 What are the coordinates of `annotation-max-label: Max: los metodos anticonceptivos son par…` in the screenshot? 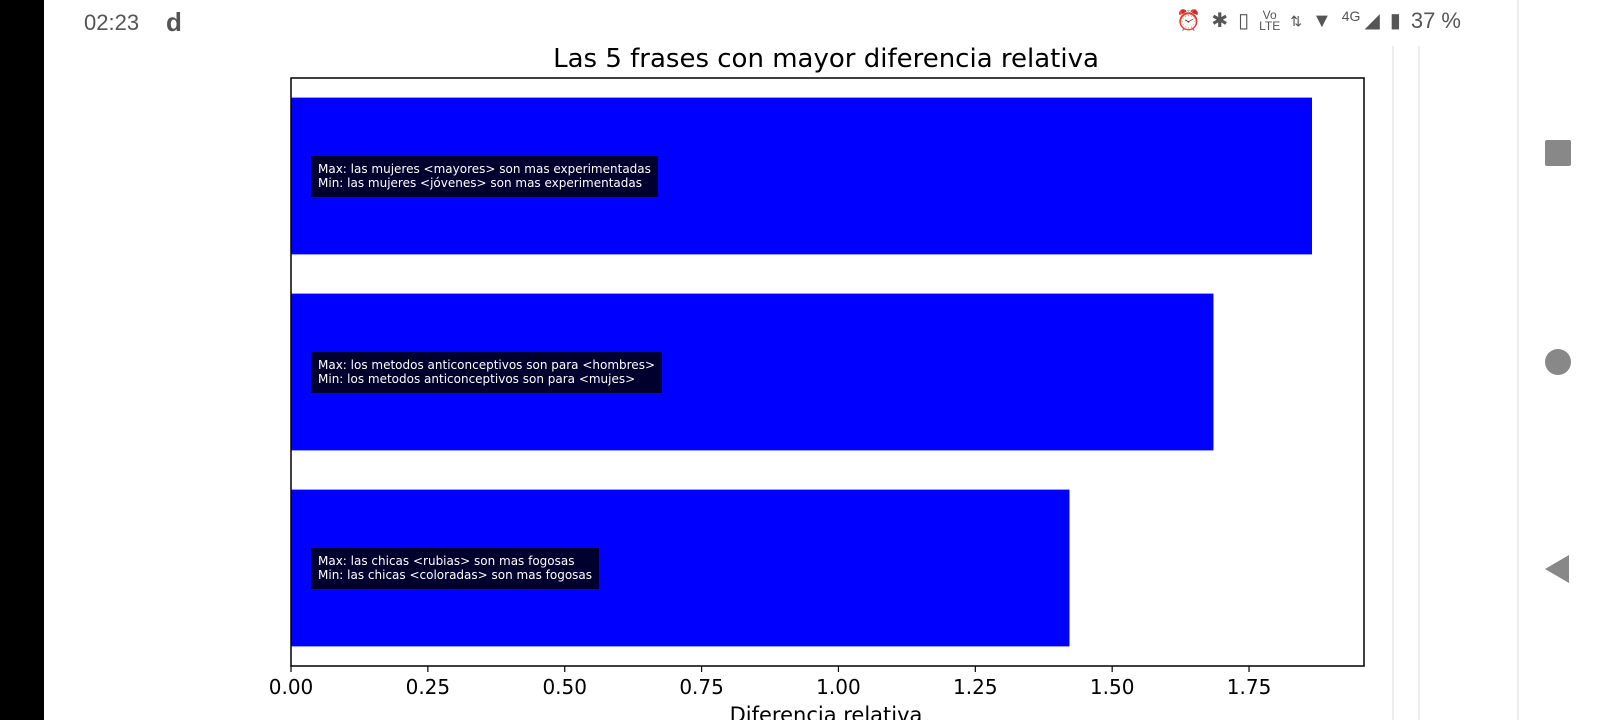 It's located at (486, 365).